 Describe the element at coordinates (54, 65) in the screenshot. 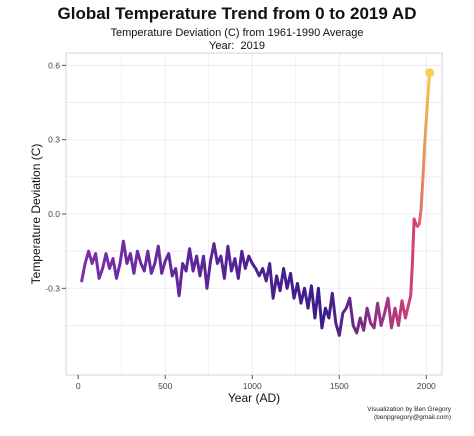

I see `y-tick-label: 0.6` at that location.